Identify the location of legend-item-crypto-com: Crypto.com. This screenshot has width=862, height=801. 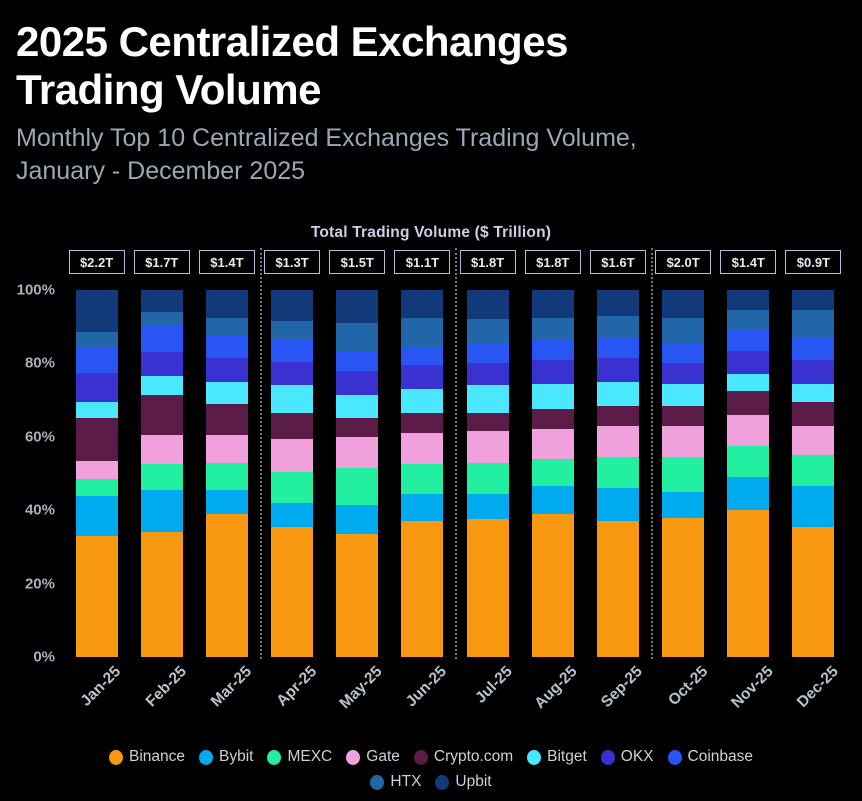
(463, 757).